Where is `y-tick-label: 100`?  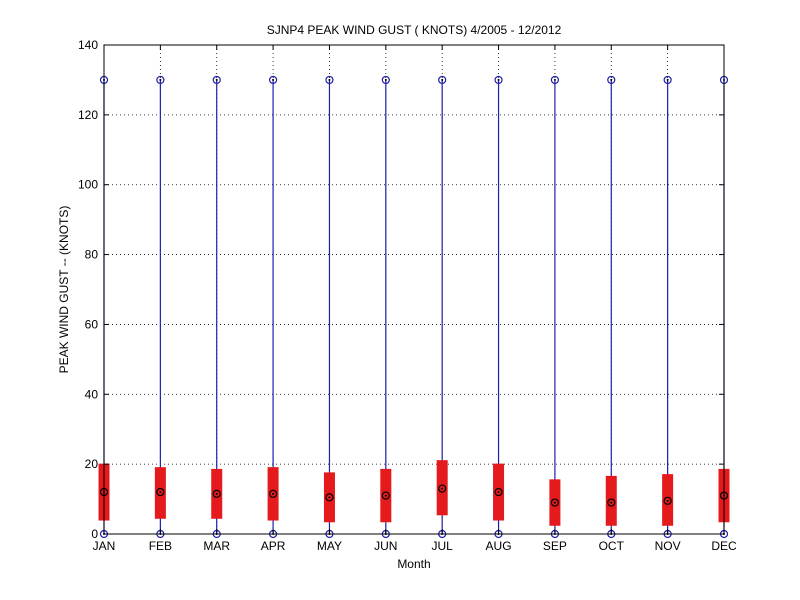
y-tick-label: 100 is located at coordinates (88, 185).